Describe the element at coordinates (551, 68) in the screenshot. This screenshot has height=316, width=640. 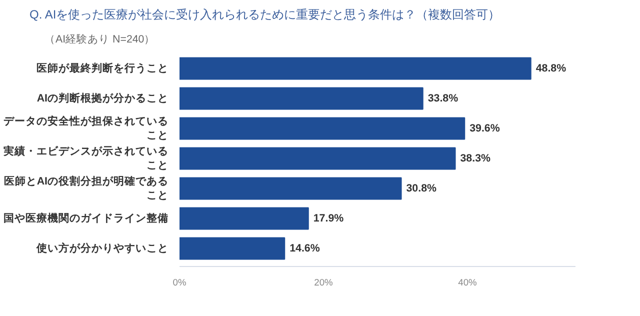
I see `data-label: 48.8%` at that location.